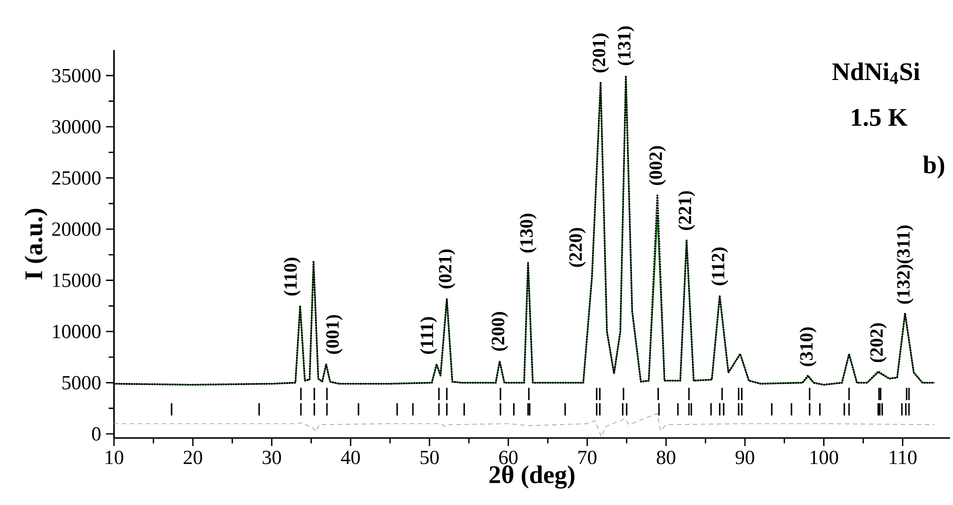  What do you see at coordinates (76, 75) in the screenshot?
I see `y-tick-label: 35000` at bounding box center [76, 75].